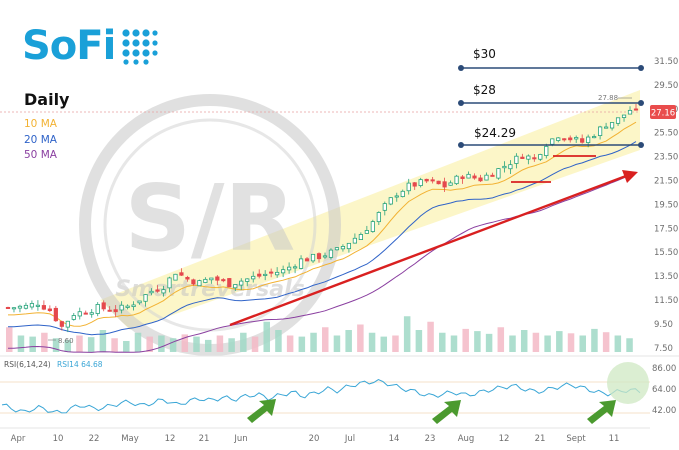  Describe the element at coordinates (495, 133) in the screenshot. I see `level-2429-label: $24.29` at that location.